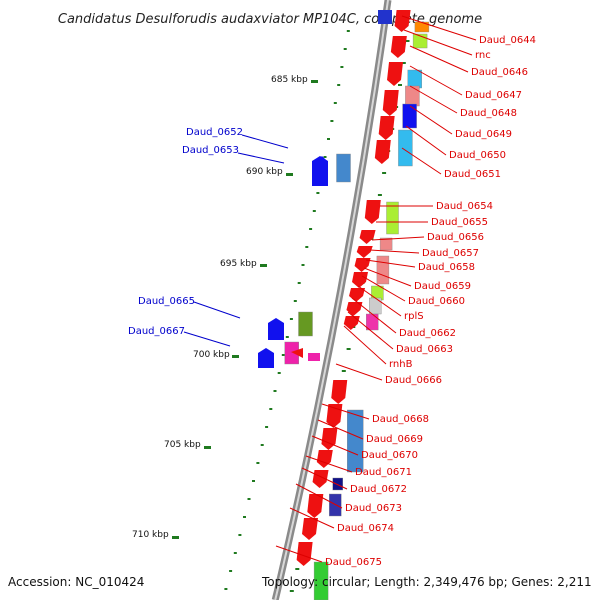  Describe the element at coordinates (289, 80) in the screenshot. I see `scale-label: 685 kbp` at that location.